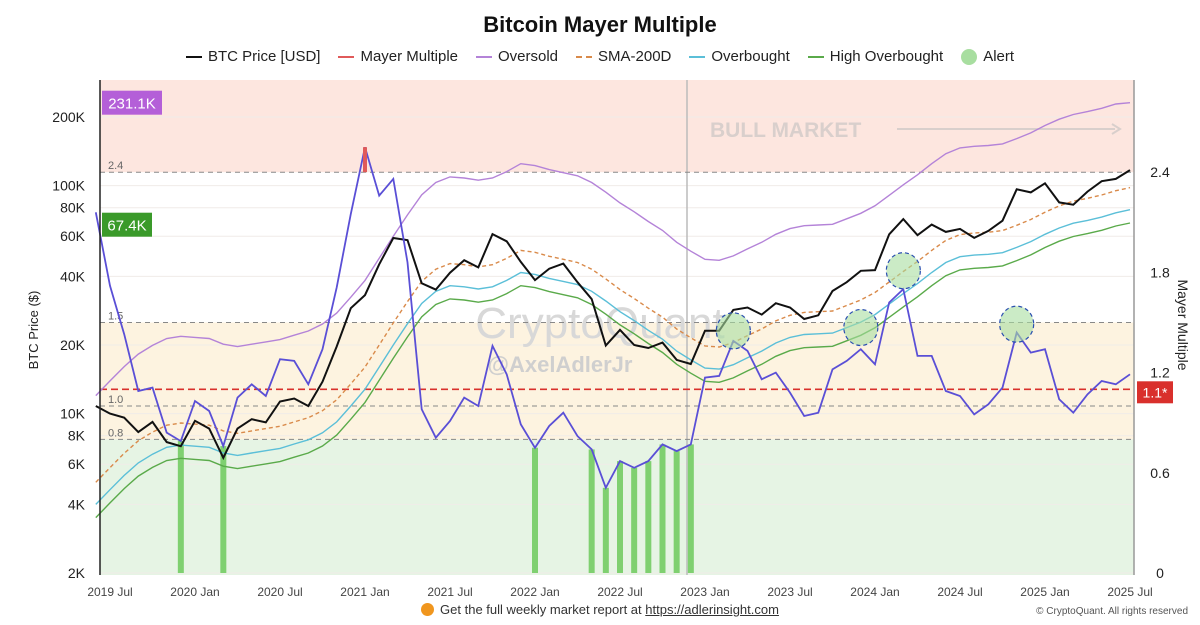 Image resolution: width=1200 pixels, height=625 pixels. I want to click on reference-label: 1.0, so click(115, 400).